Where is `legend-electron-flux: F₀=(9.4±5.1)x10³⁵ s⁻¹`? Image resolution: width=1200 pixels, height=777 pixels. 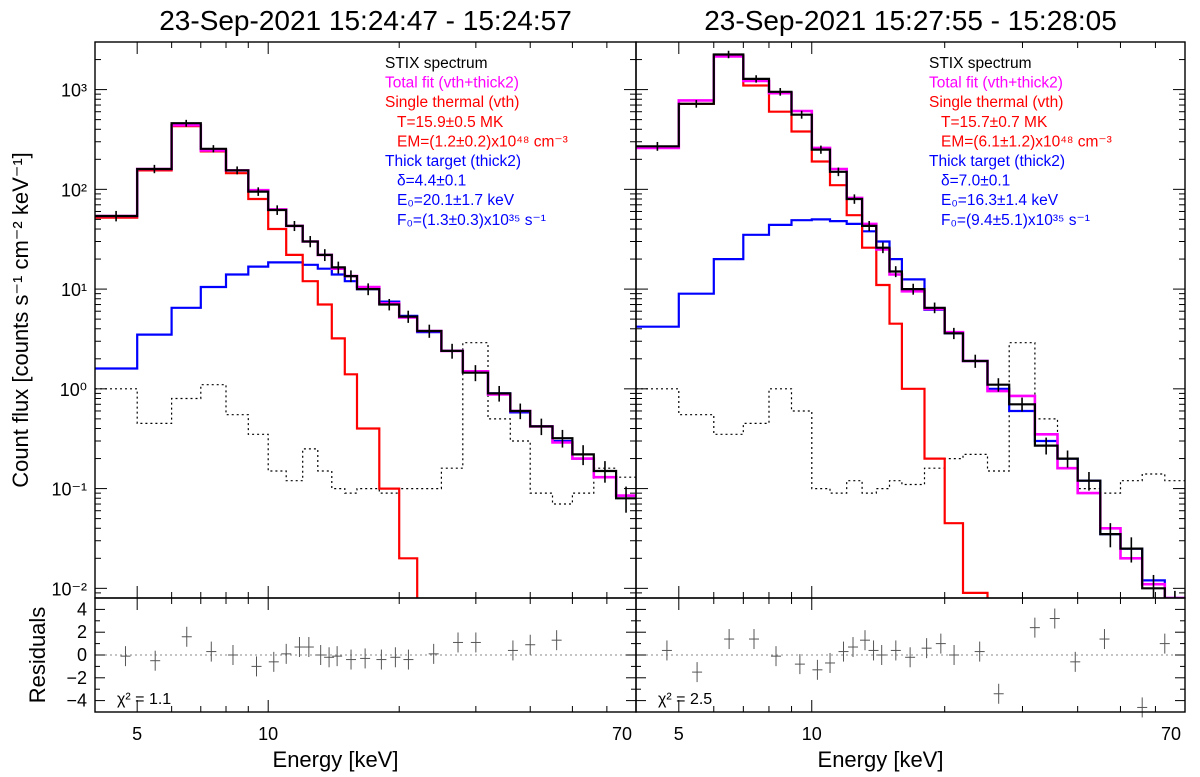
legend-electron-flux: F₀=(9.4±5.1)x10³⁵ s⁻¹ is located at coordinates (1015, 220).